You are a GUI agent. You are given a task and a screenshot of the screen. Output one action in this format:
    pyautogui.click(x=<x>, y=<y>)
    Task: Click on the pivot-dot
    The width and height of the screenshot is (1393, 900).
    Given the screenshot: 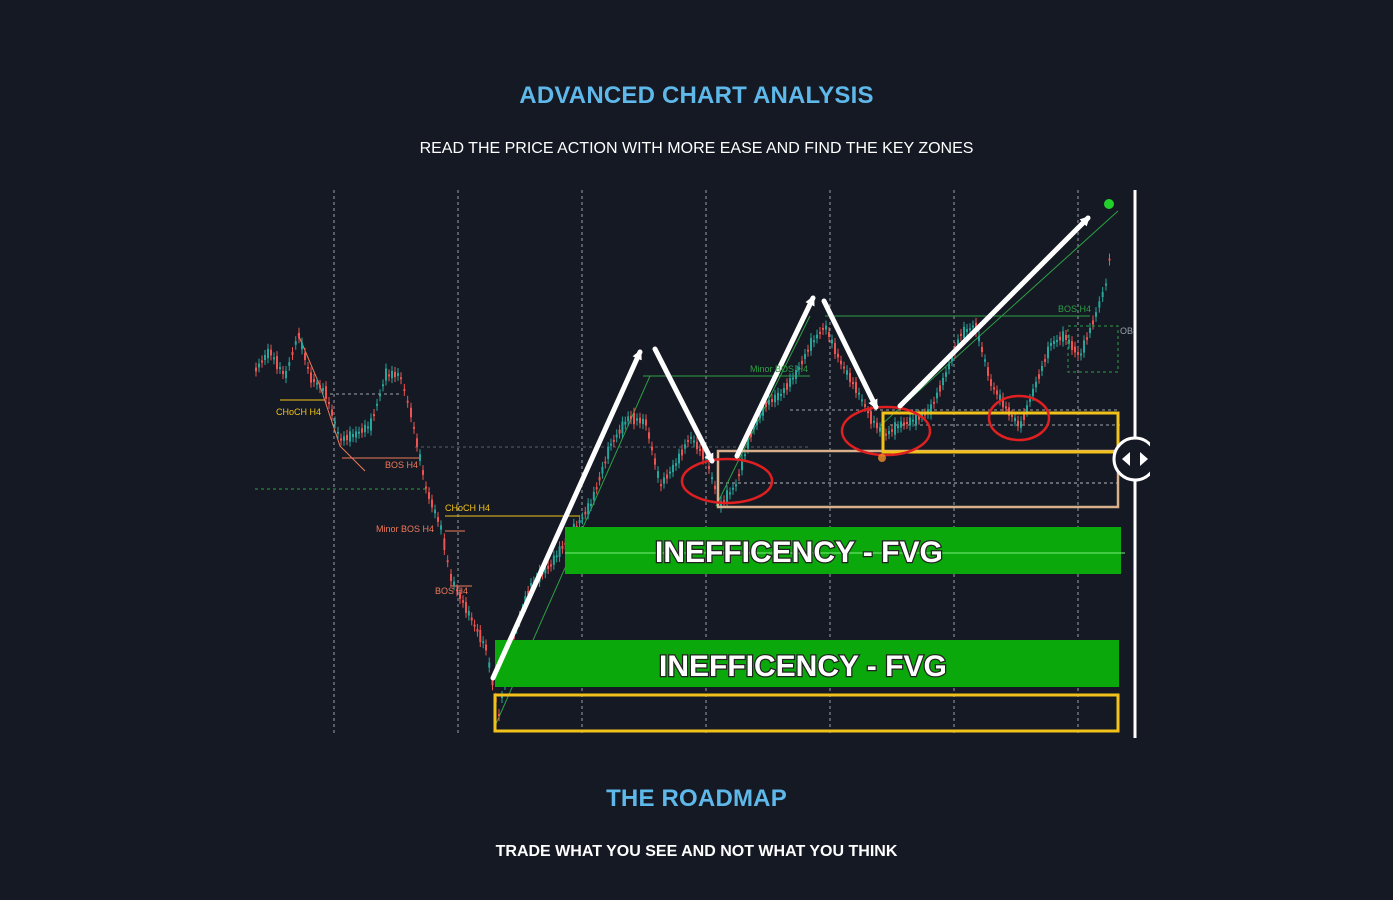 What is the action you would take?
    pyautogui.click(x=882, y=458)
    